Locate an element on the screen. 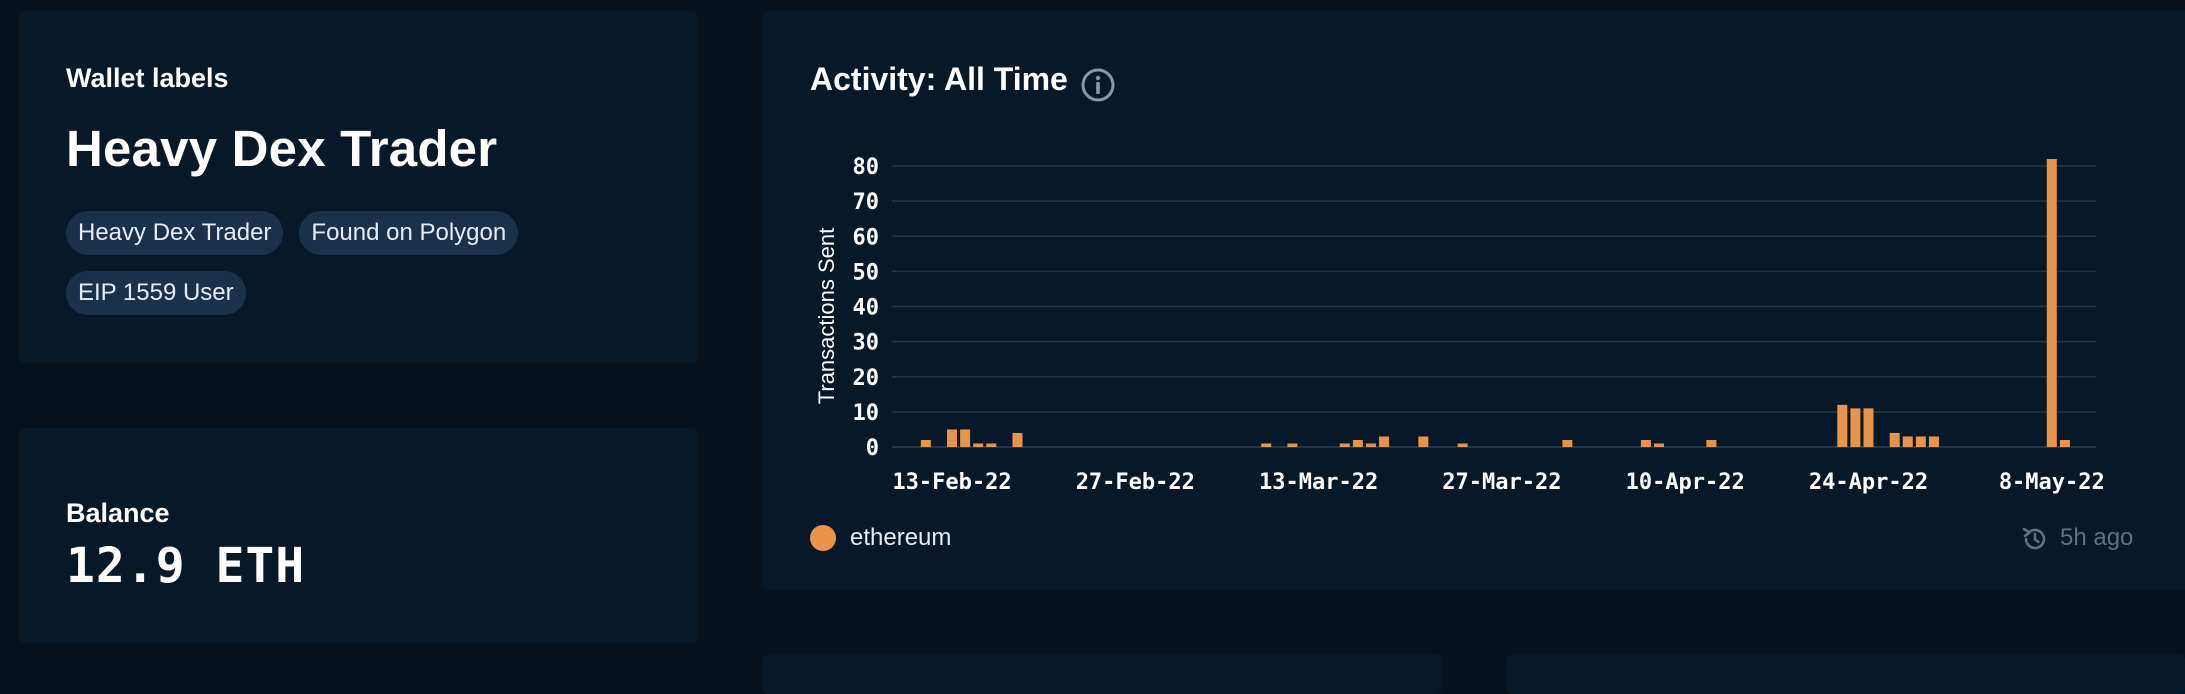 This screenshot has width=2185, height=694. x-tick-label: 27-Mar-22 is located at coordinates (1501, 482).